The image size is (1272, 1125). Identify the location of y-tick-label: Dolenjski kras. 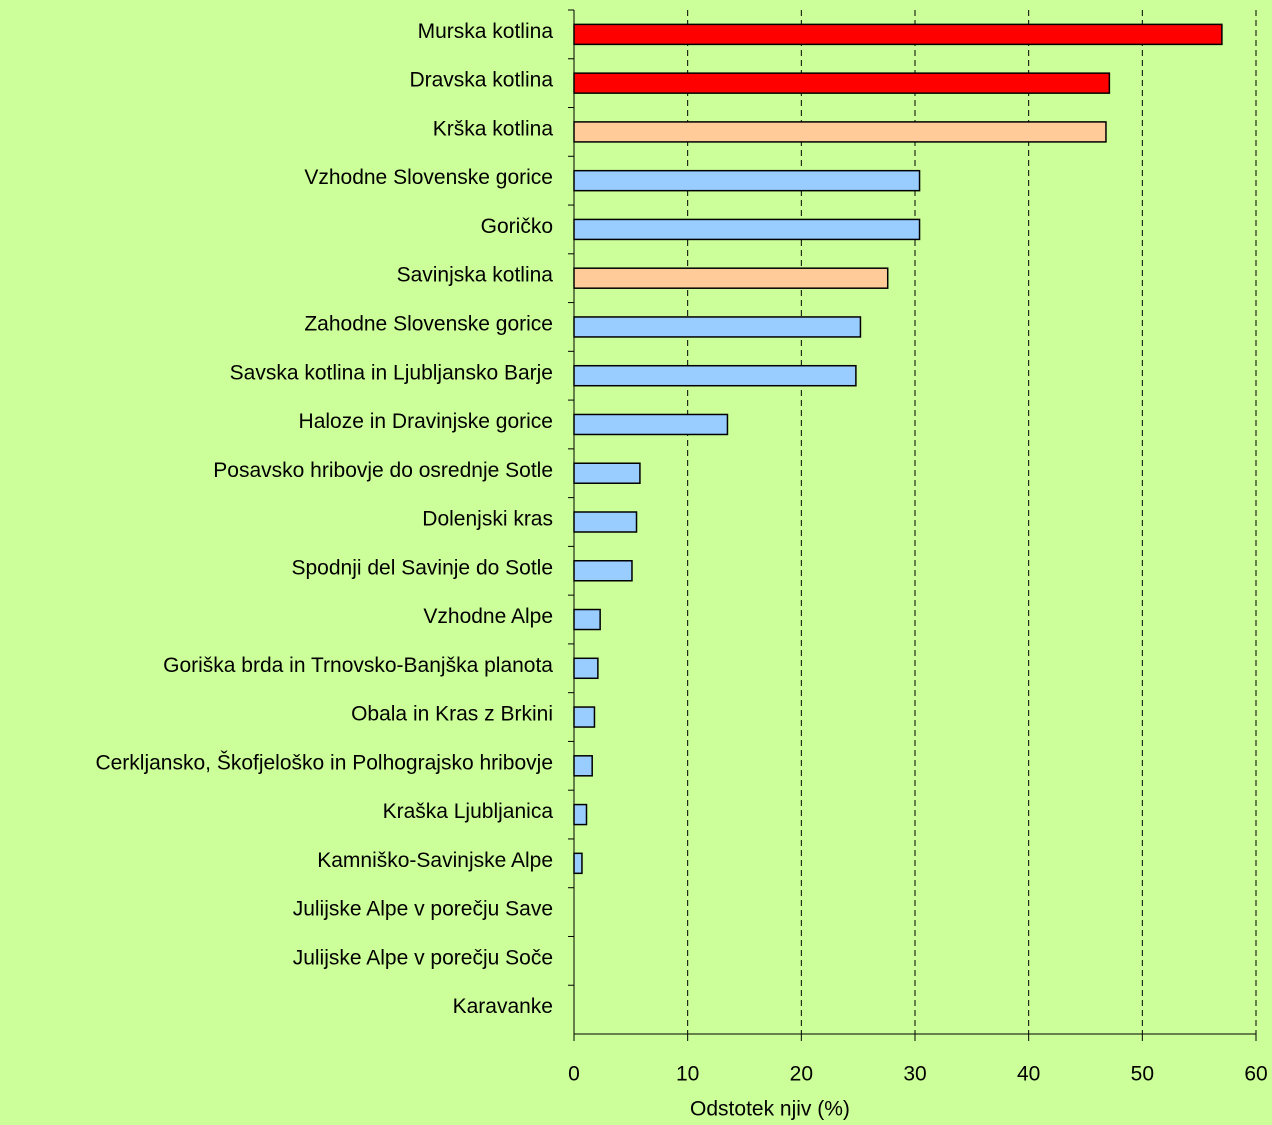
(487, 519).